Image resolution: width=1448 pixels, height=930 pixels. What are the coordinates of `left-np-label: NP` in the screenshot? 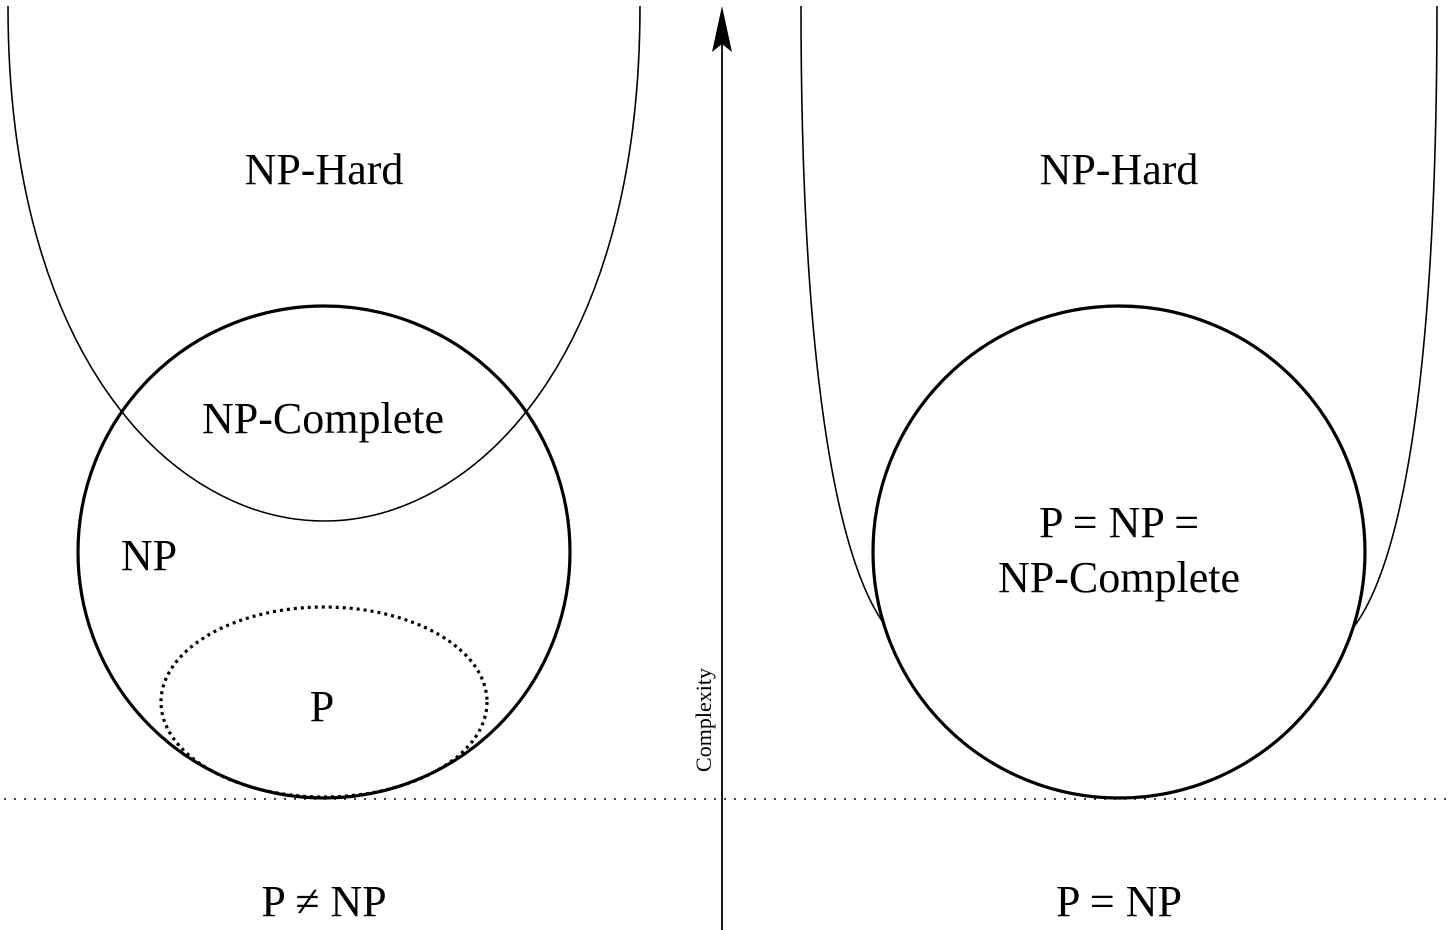 It's located at (149, 555).